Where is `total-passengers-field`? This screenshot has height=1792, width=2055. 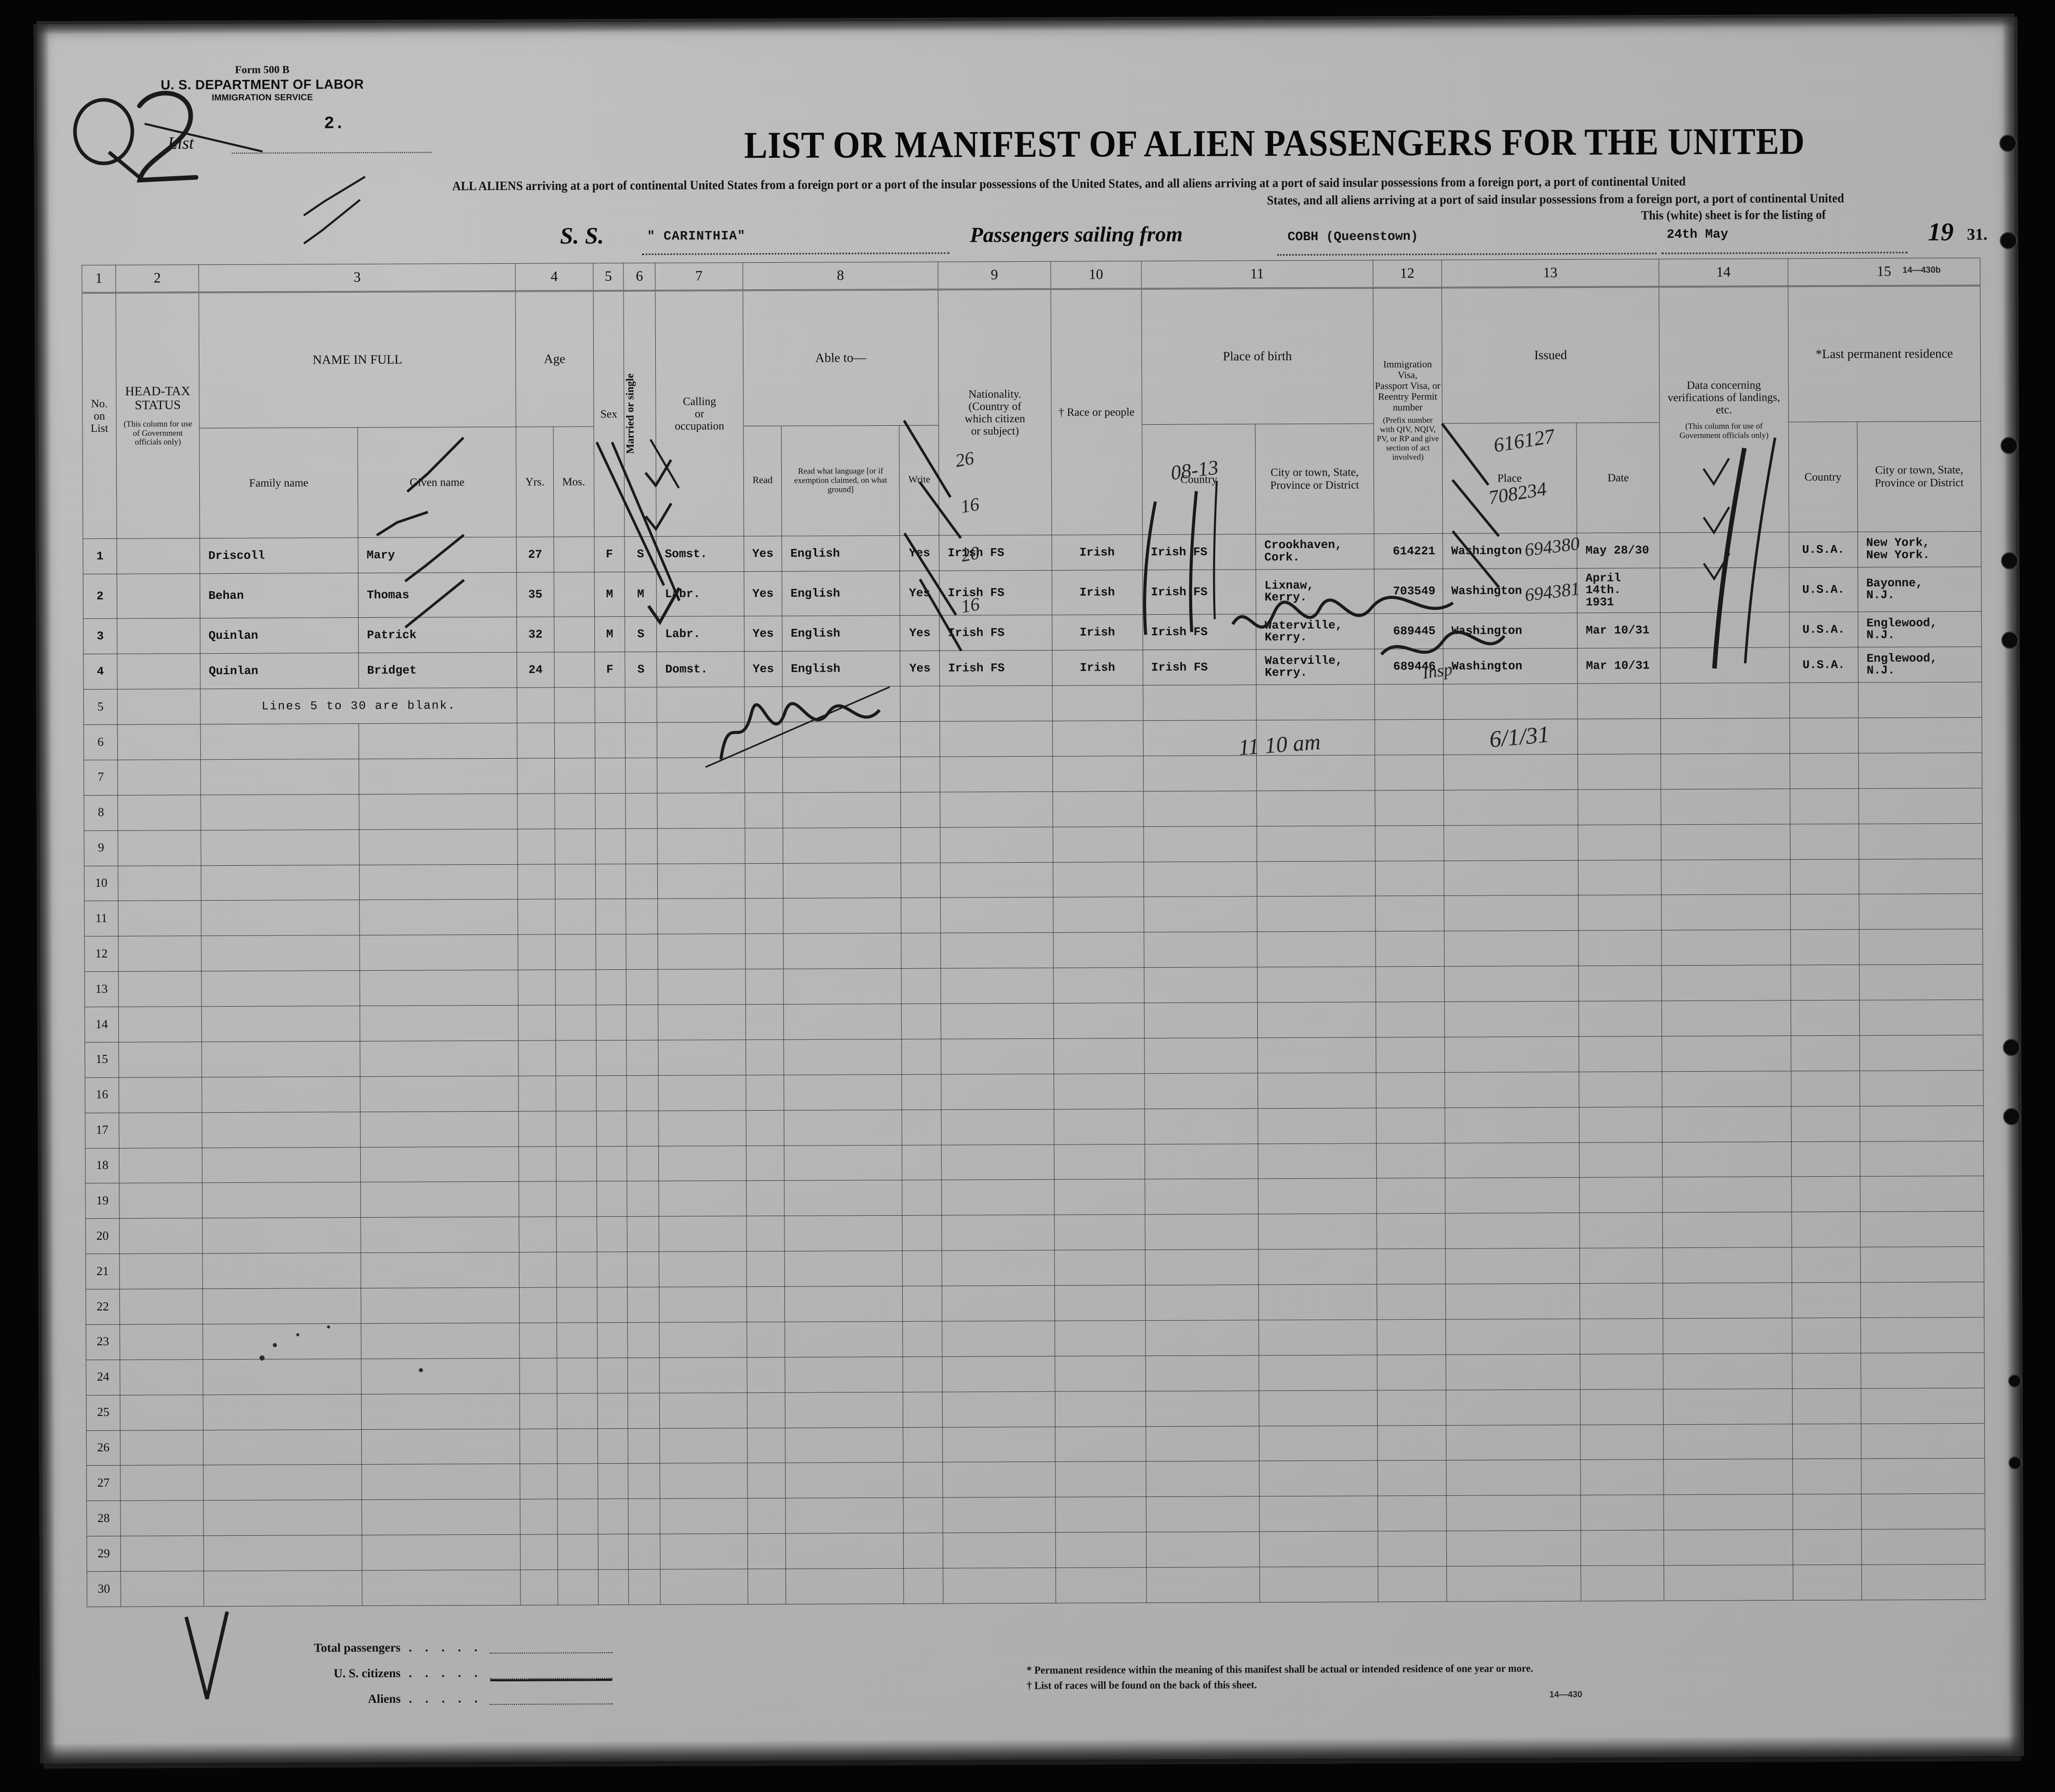
total-passengers-field is located at coordinates (551, 1648).